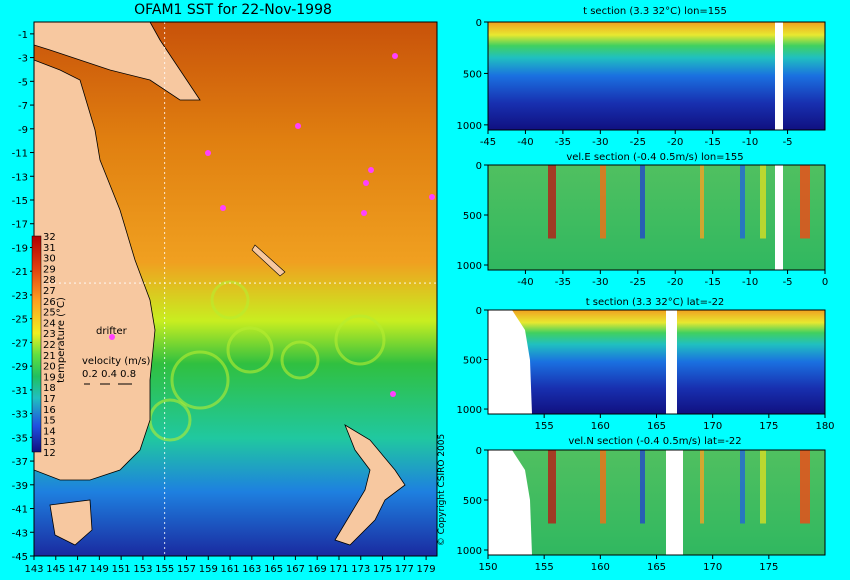 Image resolution: width=850 pixels, height=580 pixels. Describe the element at coordinates (20, 201) in the screenshot. I see `map-y-tick-label: -15` at that location.